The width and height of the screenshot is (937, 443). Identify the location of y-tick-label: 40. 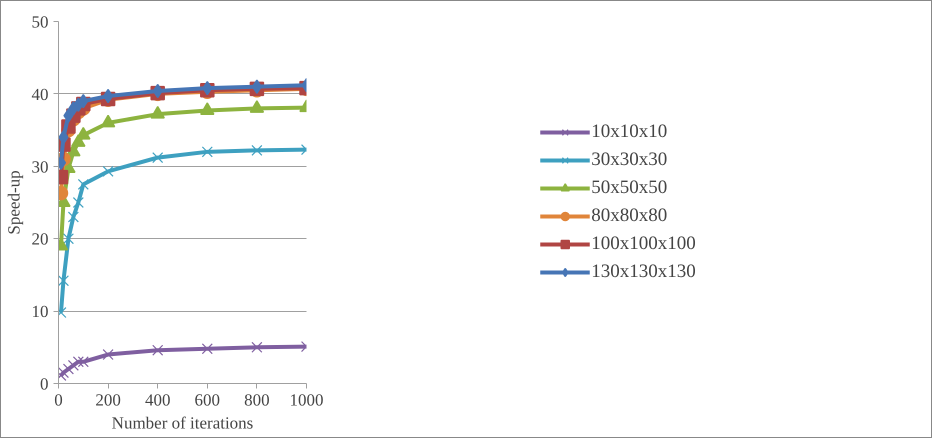
(40, 94).